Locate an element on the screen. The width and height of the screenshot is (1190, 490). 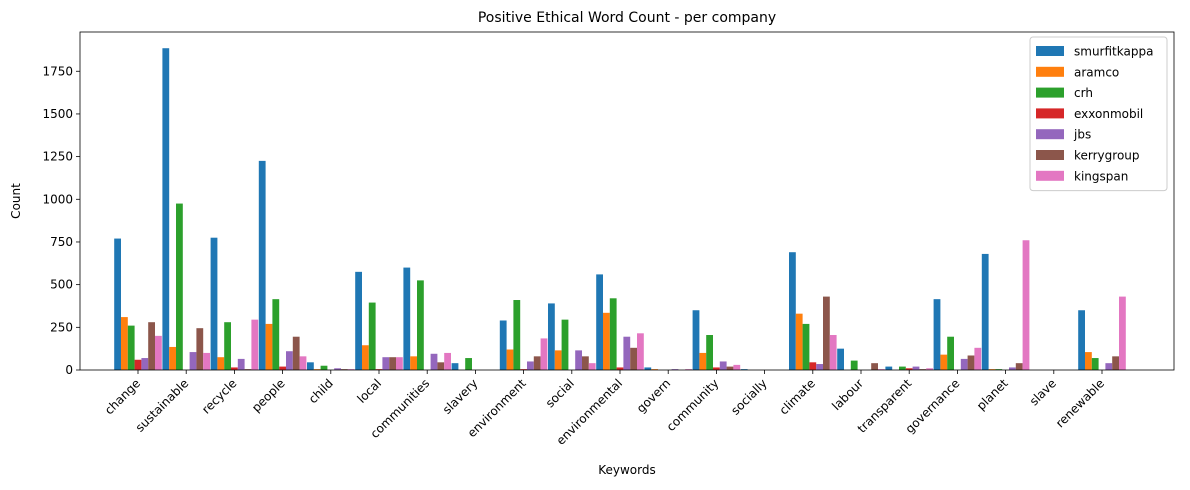
bar-kingspan-child is located at coordinates (351, 369).